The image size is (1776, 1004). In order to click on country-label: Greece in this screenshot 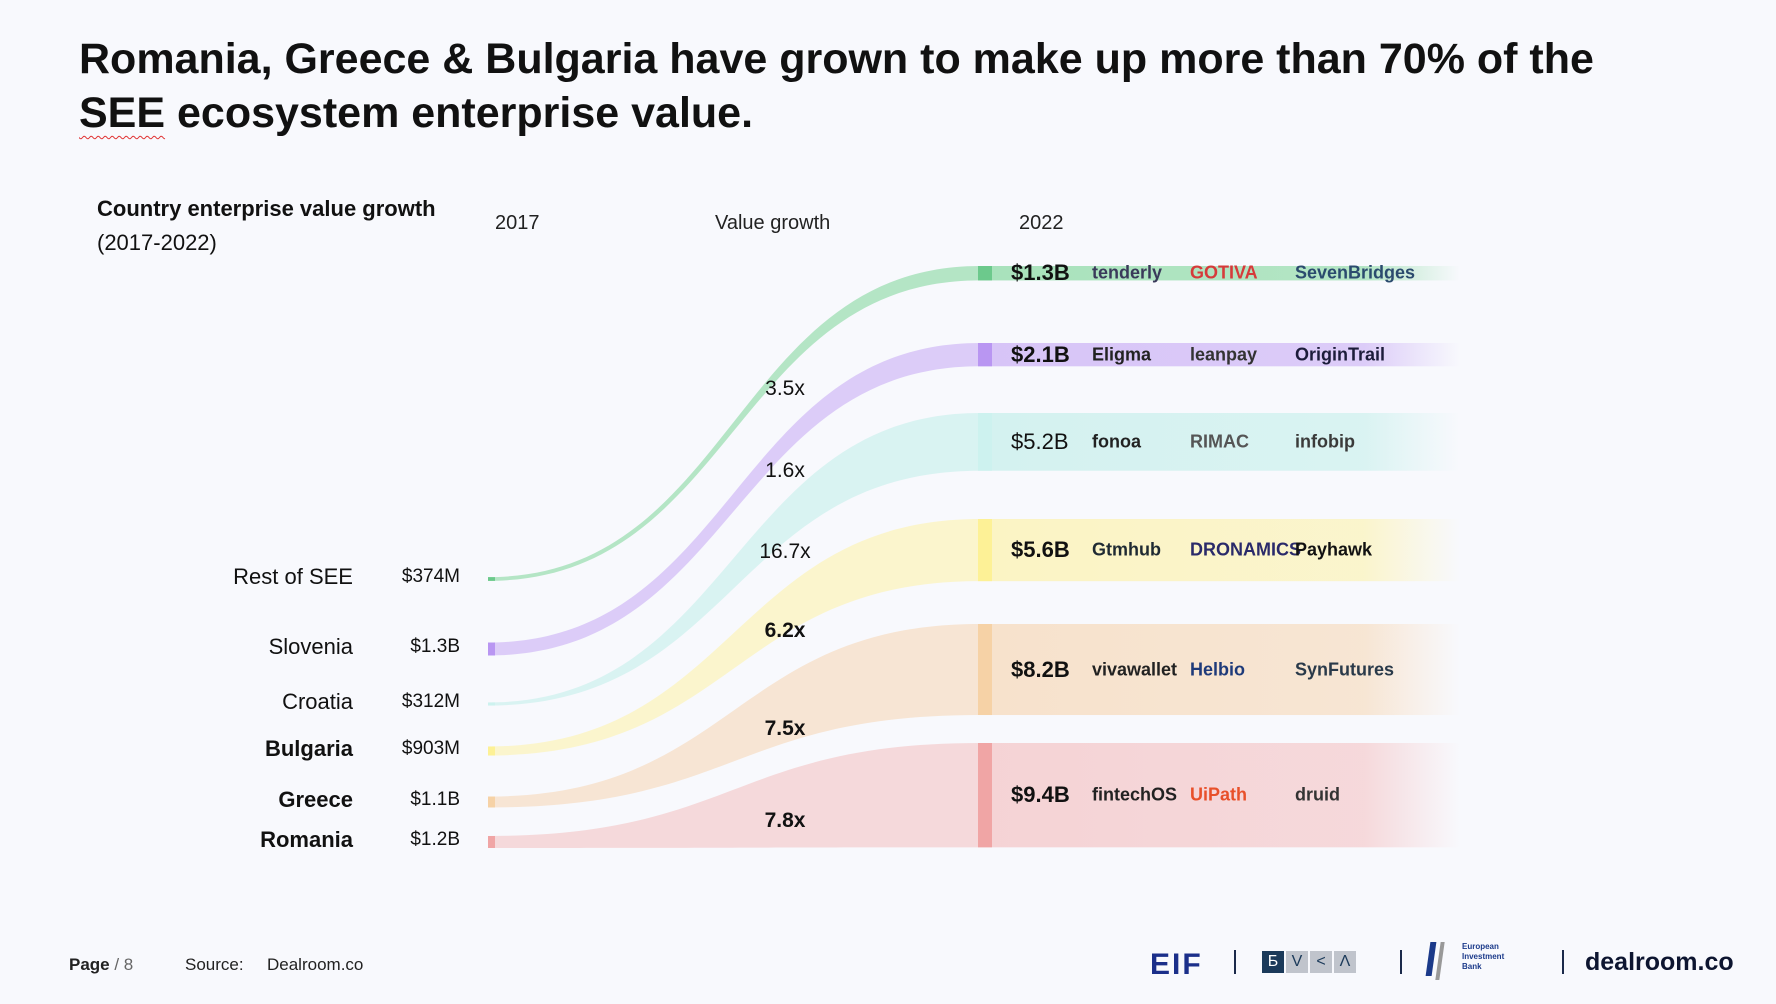, I will do `click(315, 799)`.